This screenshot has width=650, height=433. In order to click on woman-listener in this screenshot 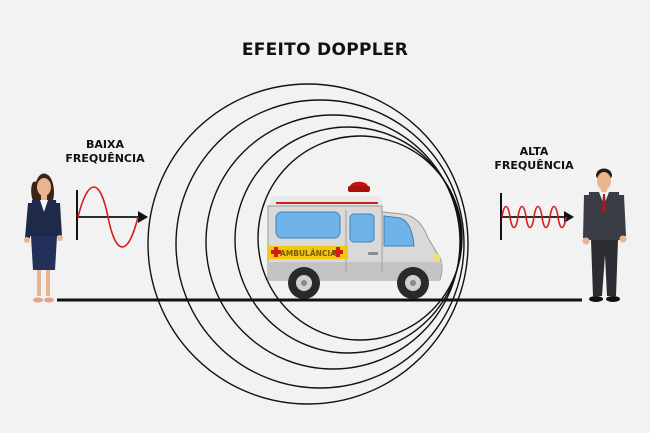, I will do `click(43, 238)`.